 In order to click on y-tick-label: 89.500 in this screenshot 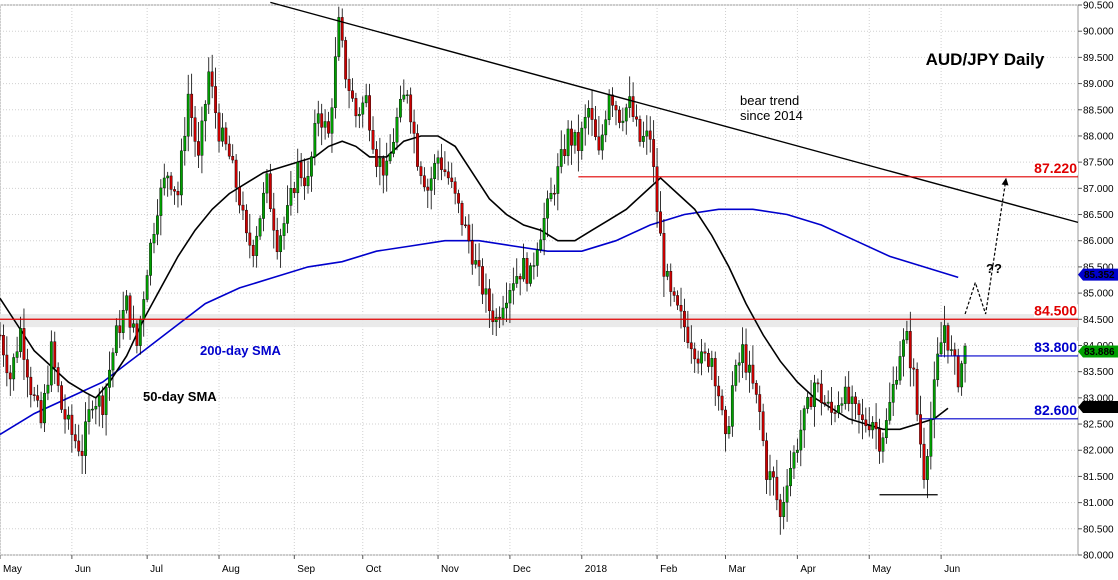, I will do `click(1098, 58)`.